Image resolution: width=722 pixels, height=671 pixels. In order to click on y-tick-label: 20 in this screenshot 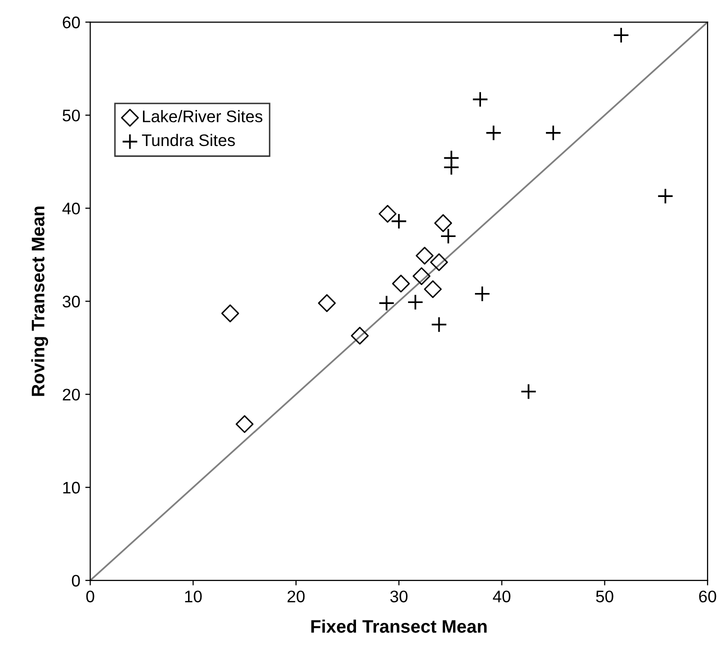, I will do `click(71, 394)`.